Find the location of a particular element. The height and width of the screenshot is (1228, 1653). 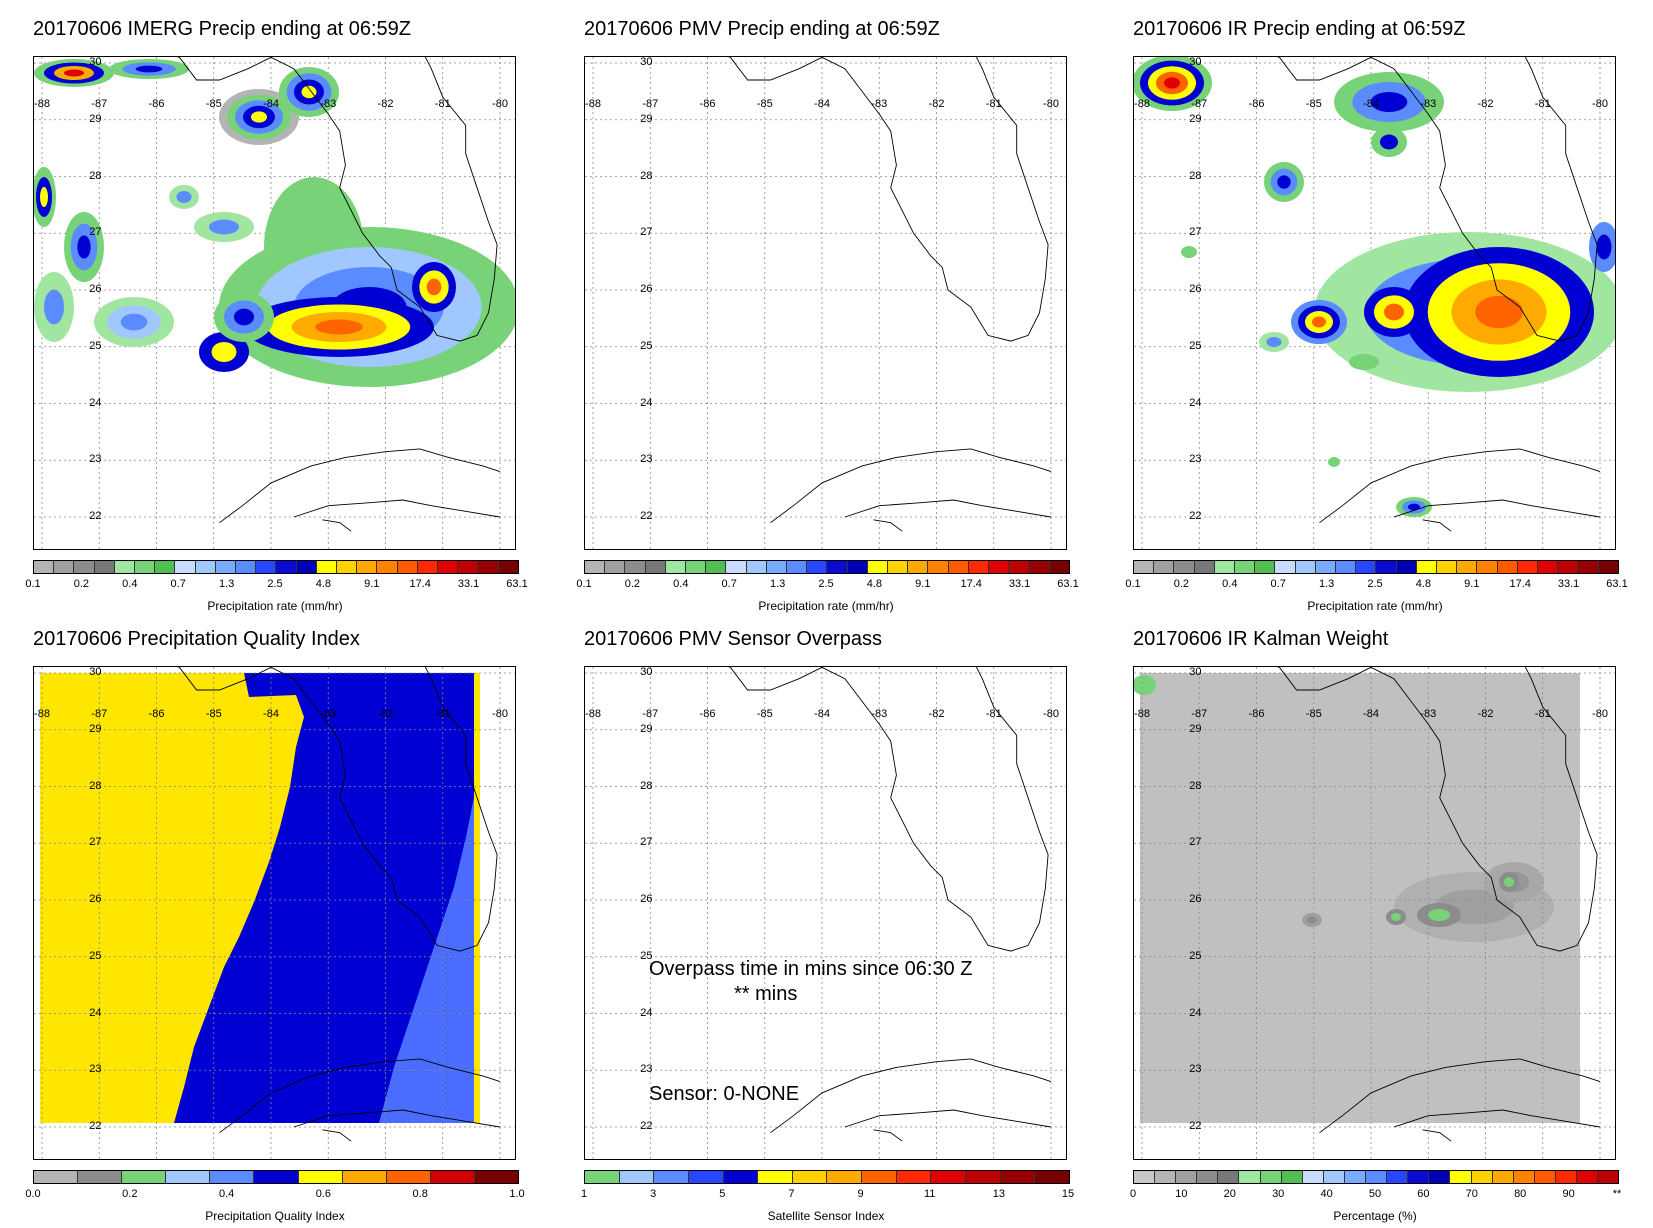

overpass-time-label: Overpass time in mins since 06:30 Z is located at coordinates (811, 969).